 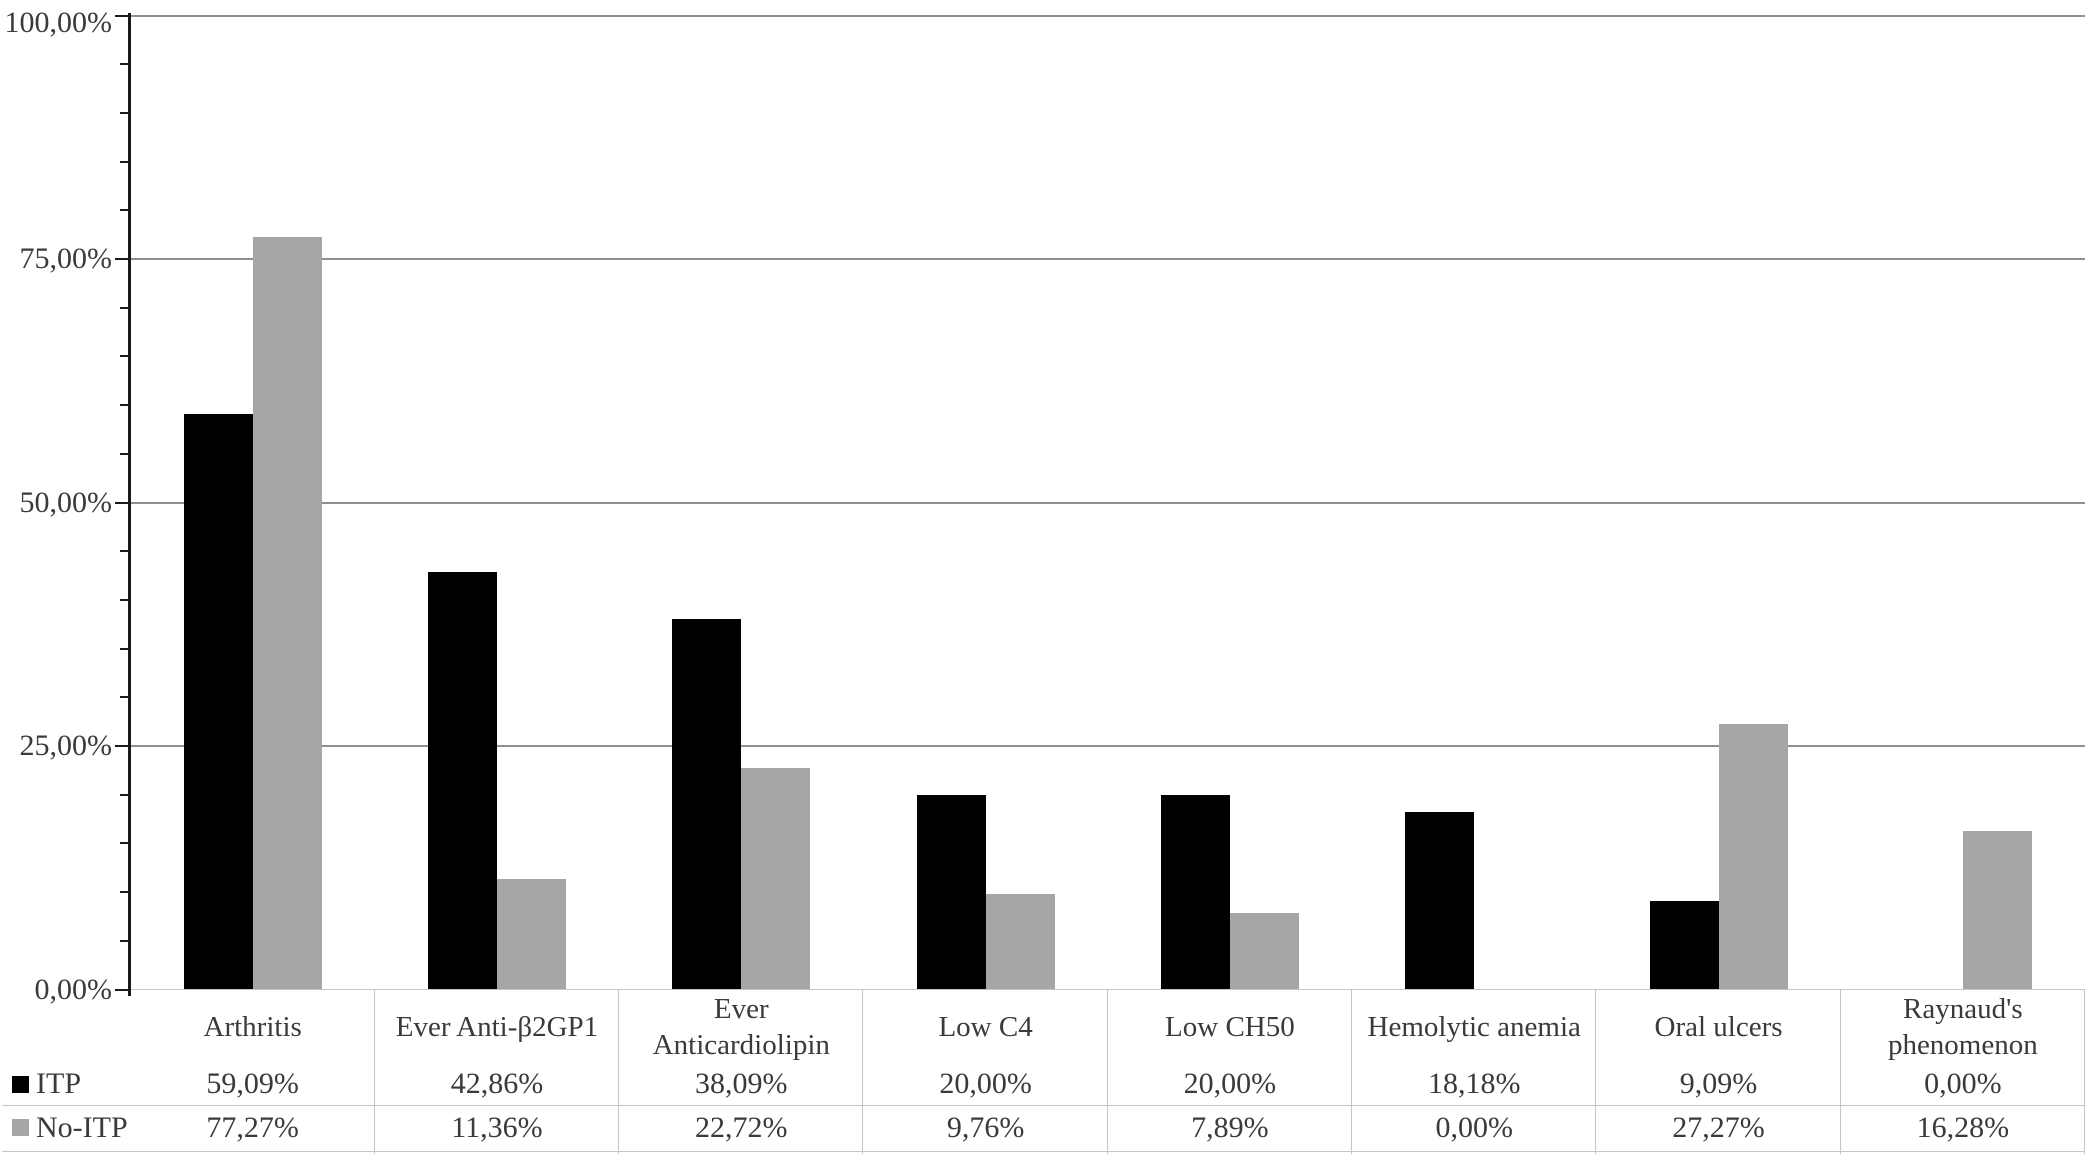 I want to click on bar-itp-ever-anti-2gp1, so click(x=462, y=781).